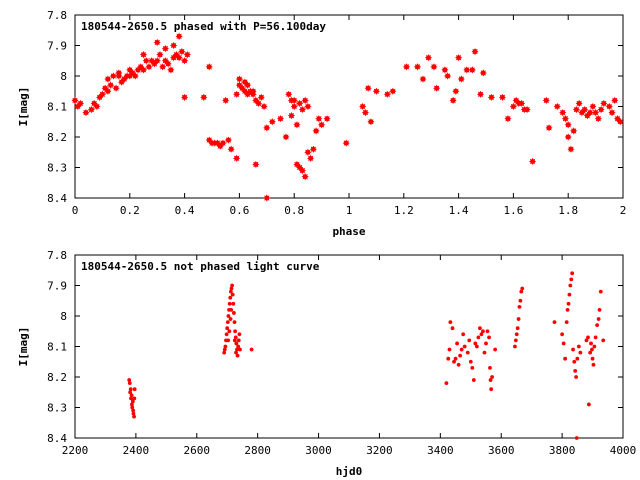 The image size is (640, 480). I want to click on y-tick-label: 8.1, so click(57, 347).